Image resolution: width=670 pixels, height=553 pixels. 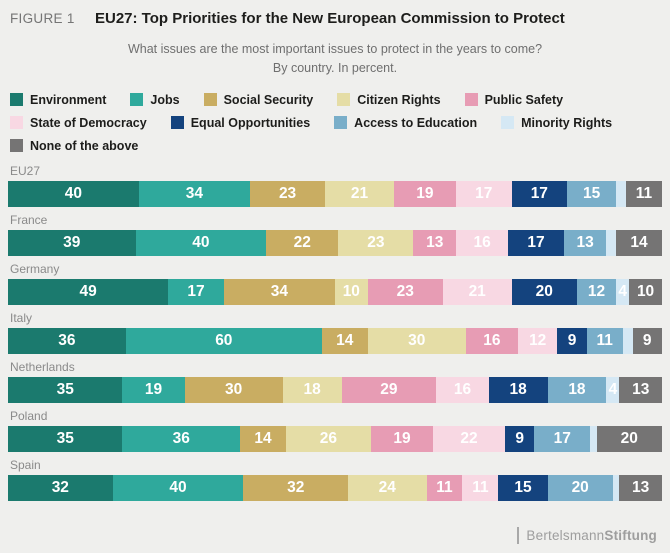 I want to click on segment-value-label: 26, so click(x=328, y=438).